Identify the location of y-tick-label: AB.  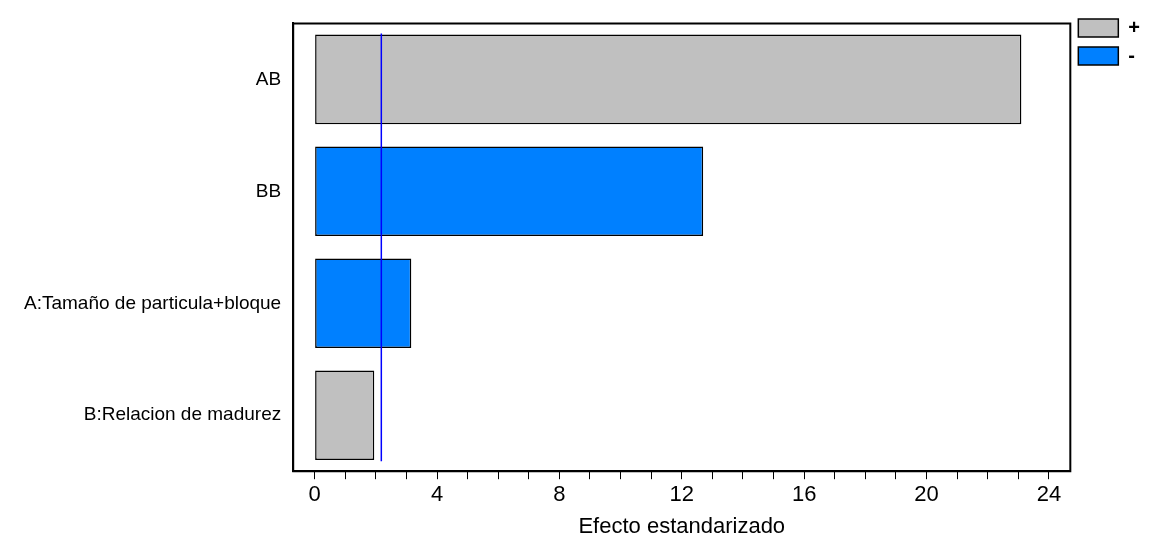
(268, 78).